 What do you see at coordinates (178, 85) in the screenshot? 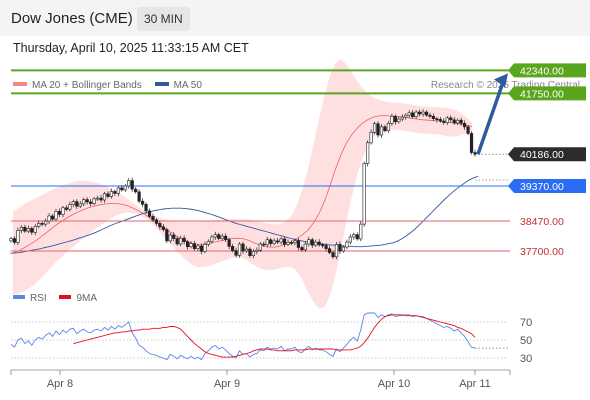
I see `legend-ma50: MA 50` at bounding box center [178, 85].